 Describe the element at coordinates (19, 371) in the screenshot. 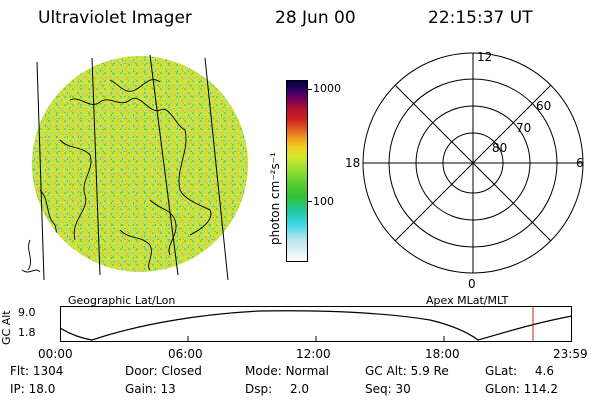

I see `flt-label: Flt:` at that location.